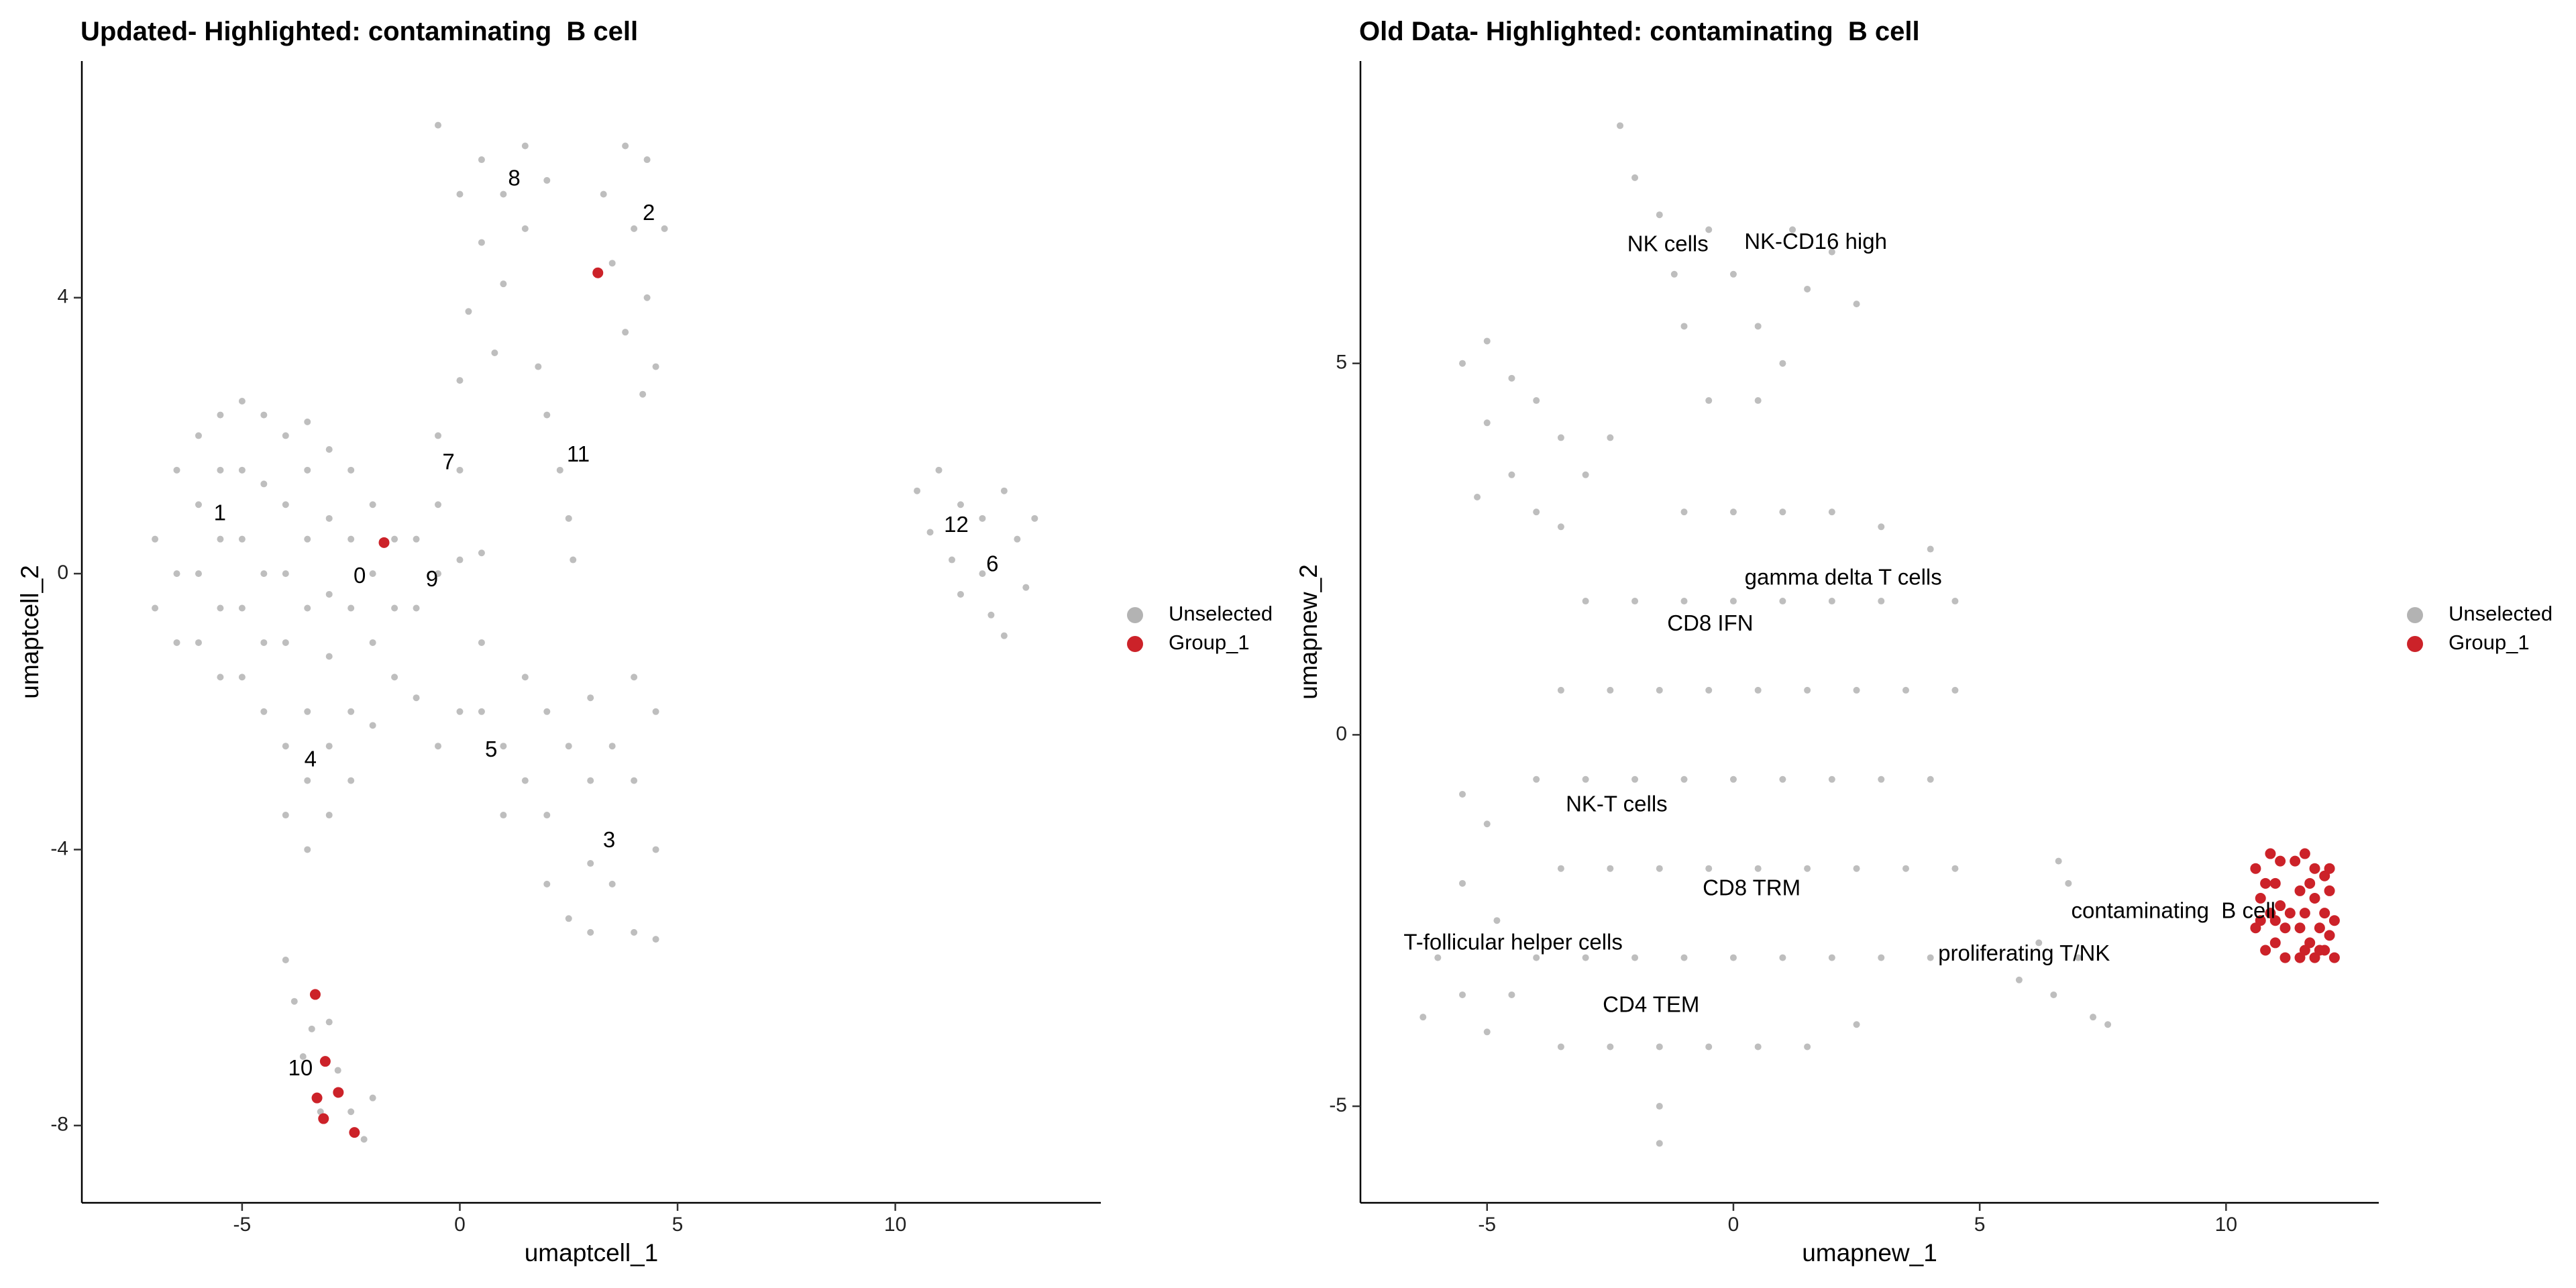 The height and width of the screenshot is (1288, 2576). I want to click on x-tick-label: 10, so click(2226, 1225).